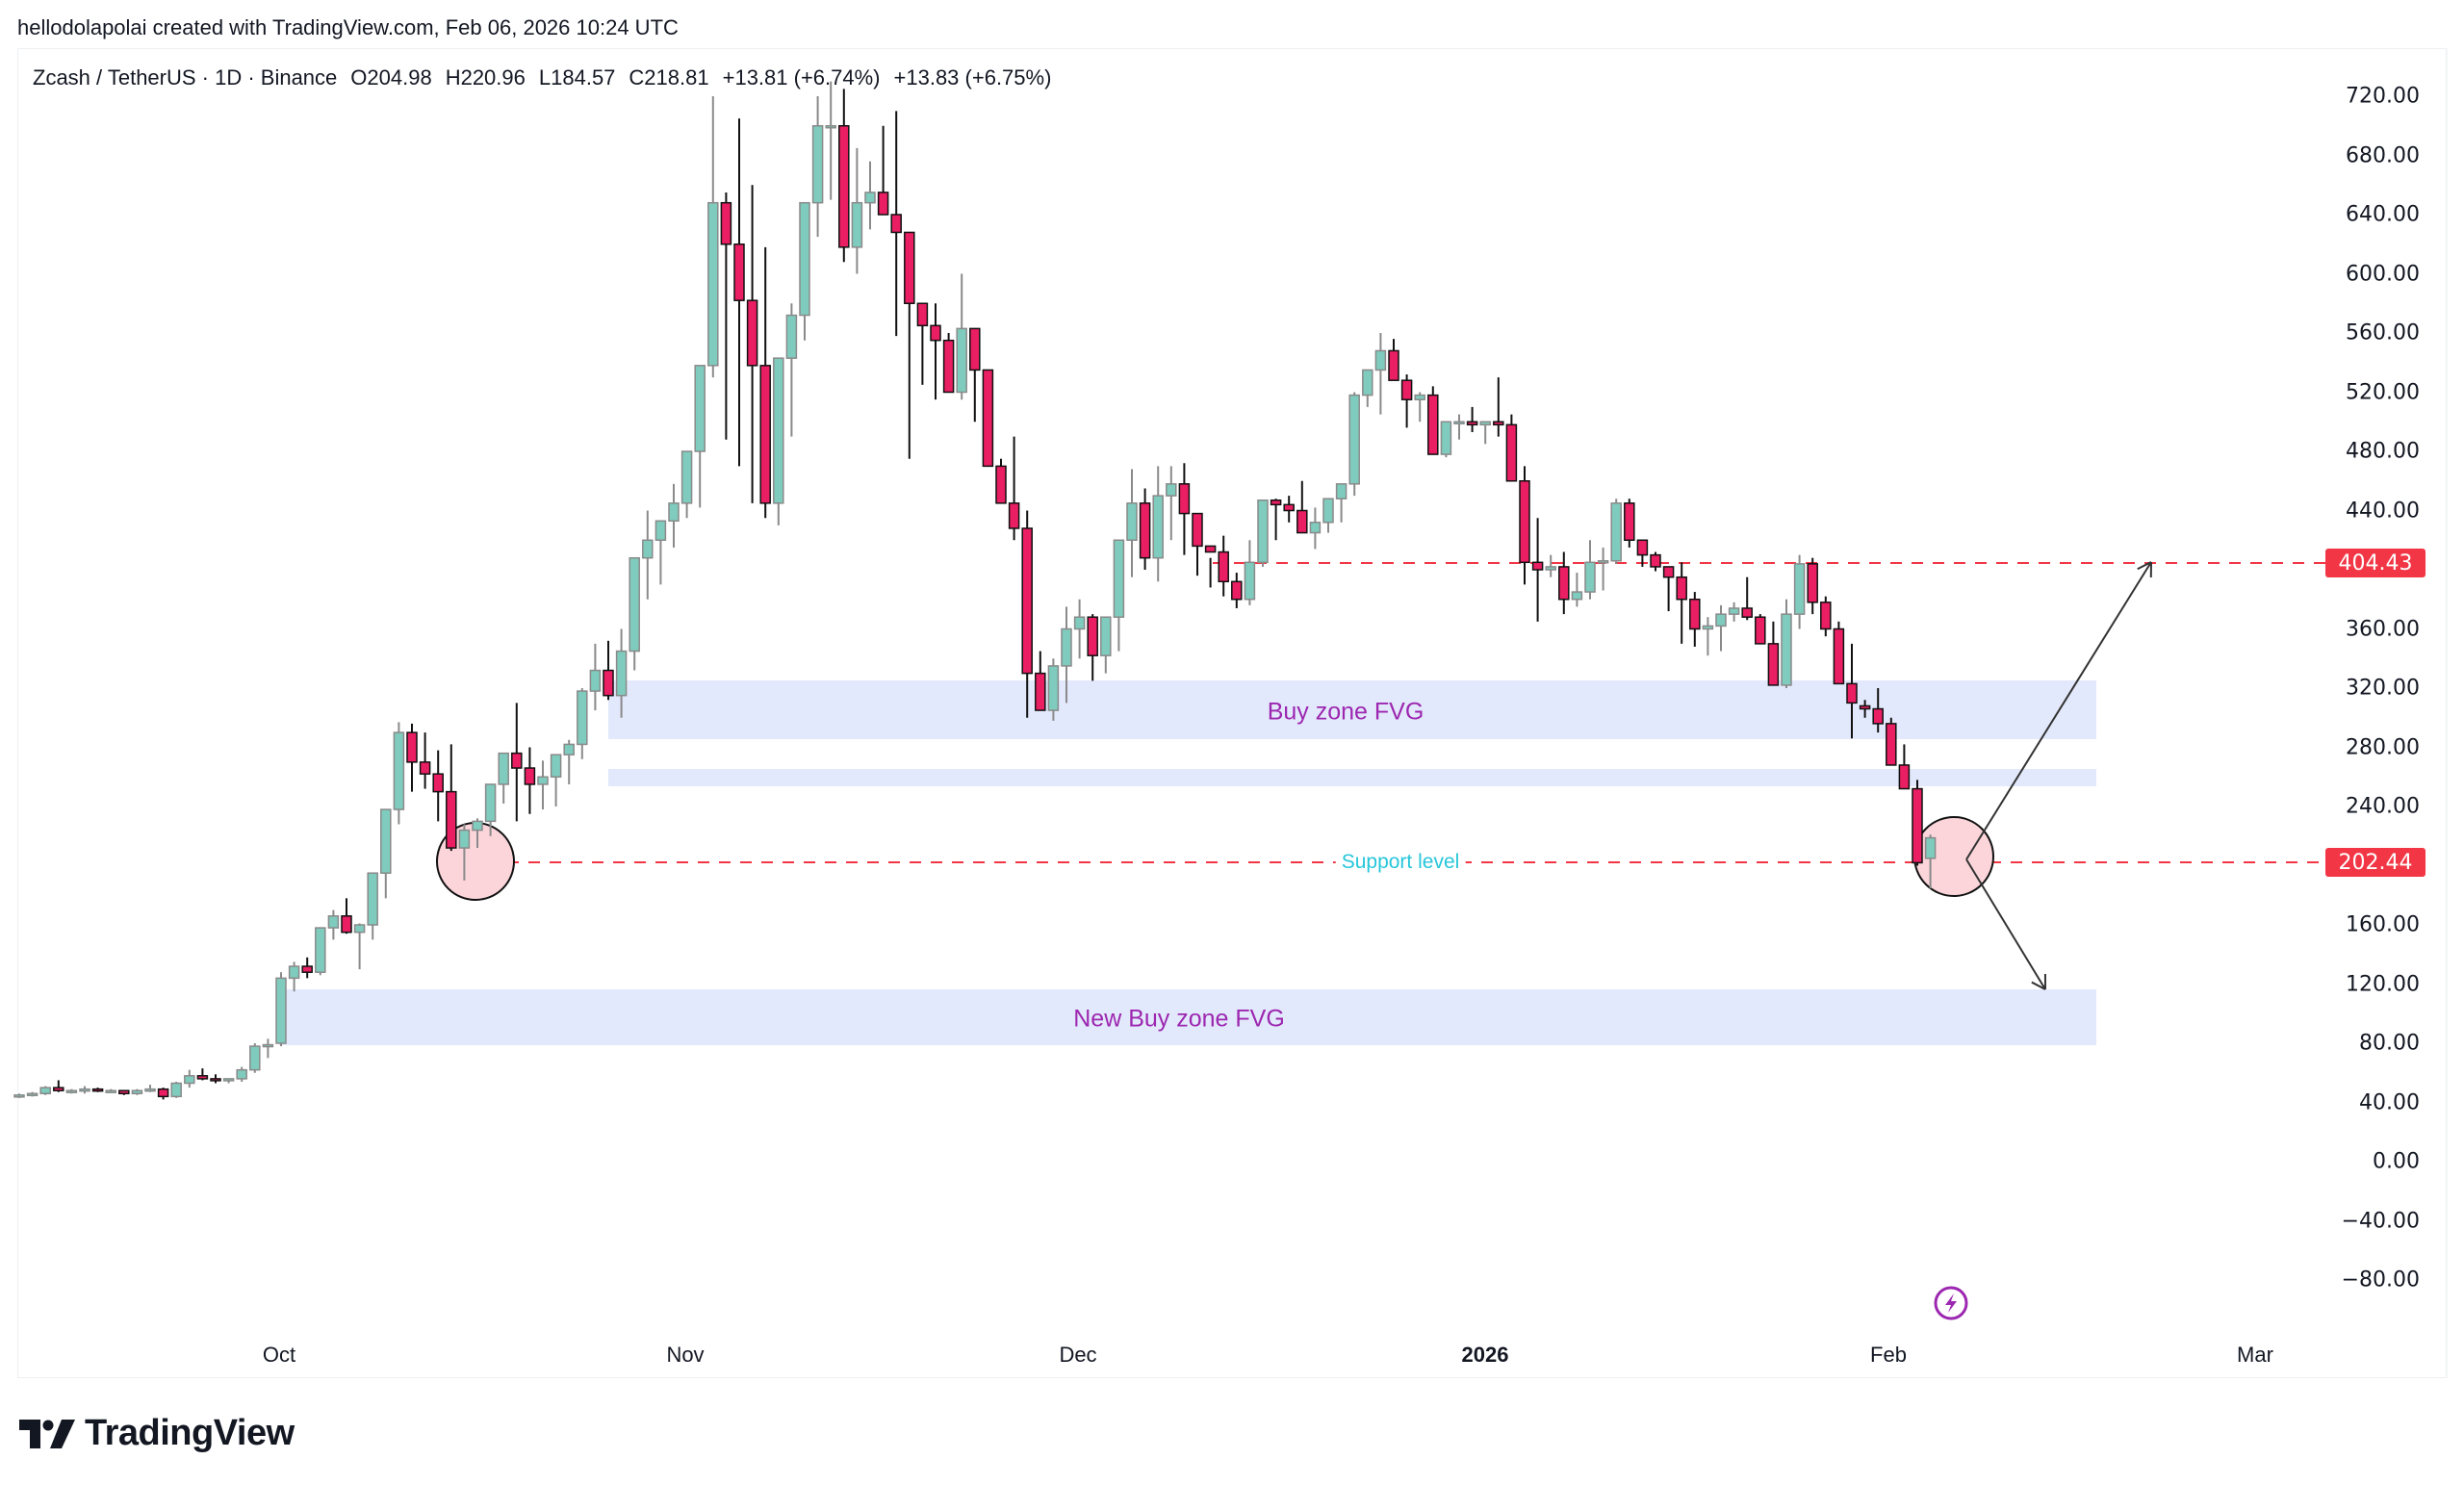  Describe the element at coordinates (185, 77) in the screenshot. I see `symbol-name: Zcash / TetherUS · 1D · Binance` at that location.